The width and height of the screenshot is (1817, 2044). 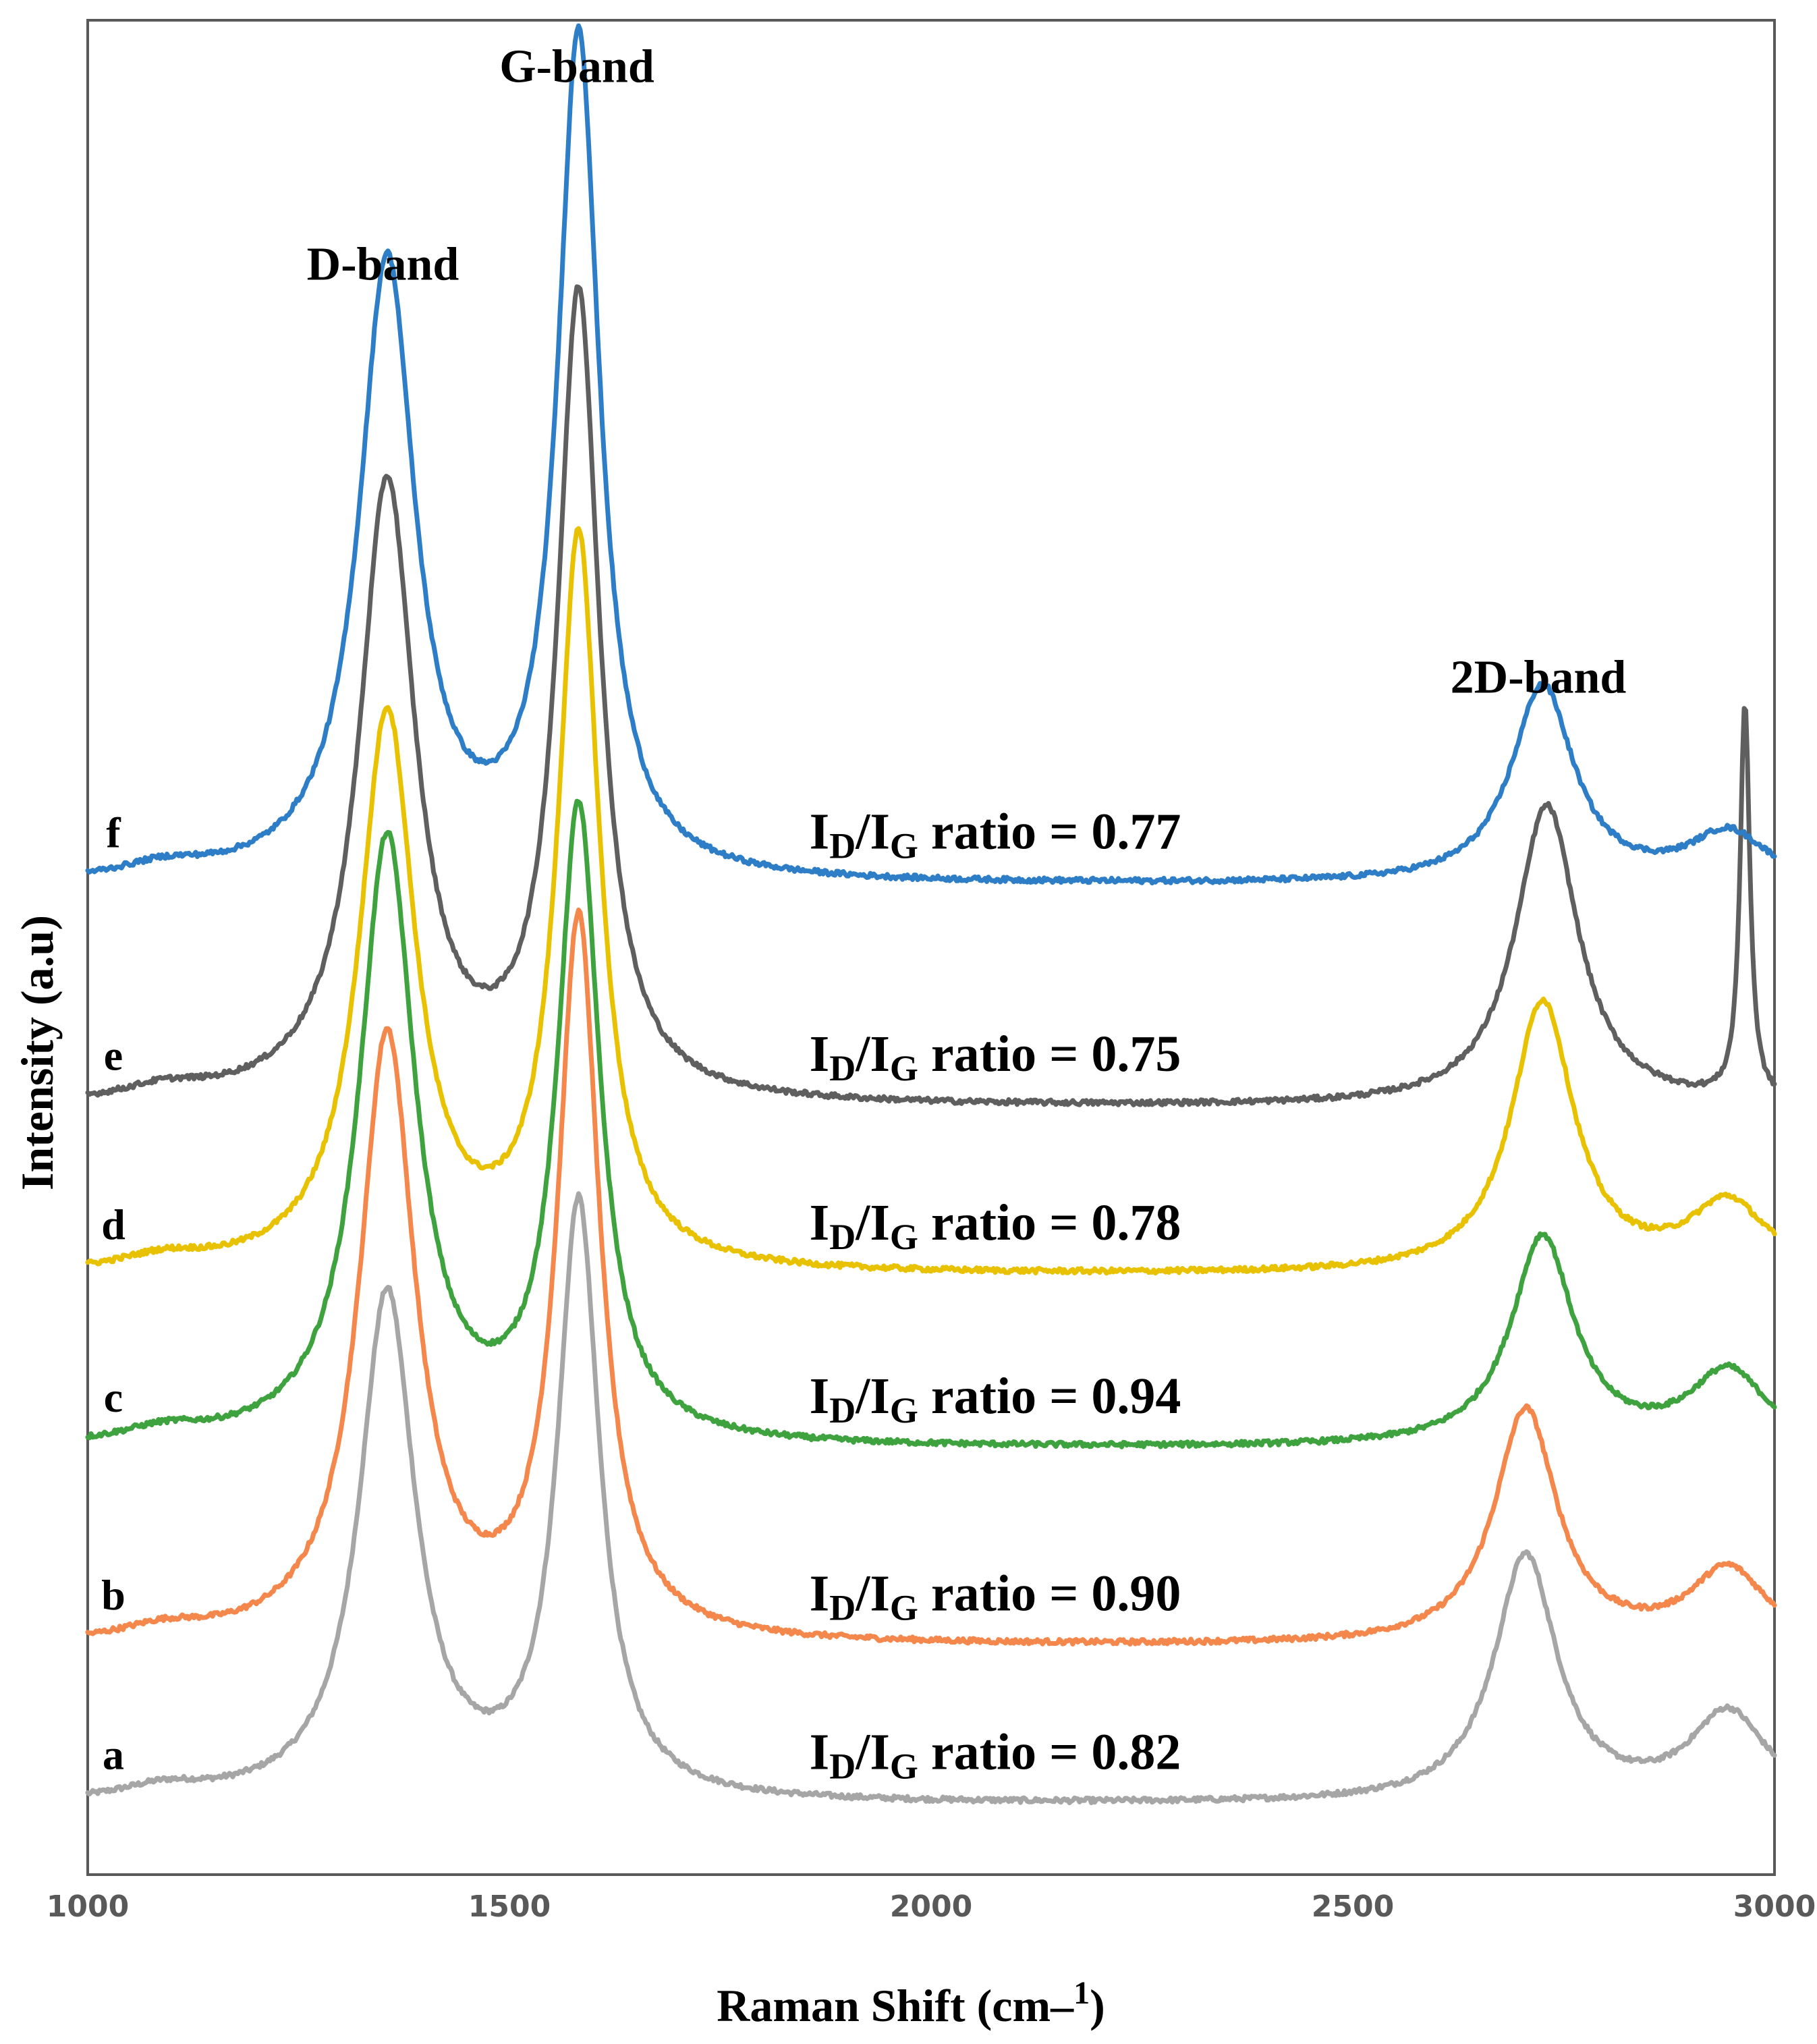 What do you see at coordinates (996, 1226) in the screenshot?
I see `ratio-label-d: ID/IG ratio = 0.78` at bounding box center [996, 1226].